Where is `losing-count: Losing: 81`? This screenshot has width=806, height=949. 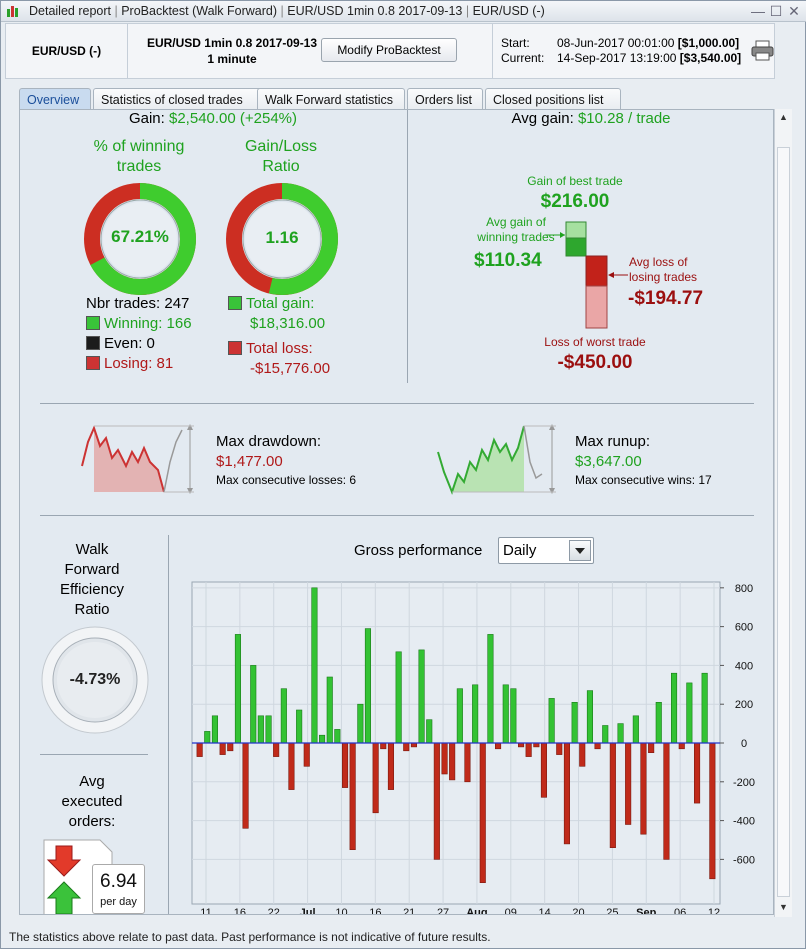
losing-count: Losing: 81 is located at coordinates (139, 363).